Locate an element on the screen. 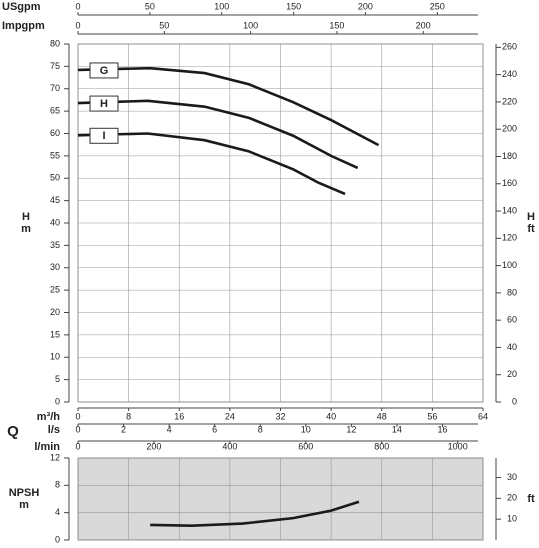 This screenshot has width=539, height=548. y-tick-label: 30 is located at coordinates (55, 267).